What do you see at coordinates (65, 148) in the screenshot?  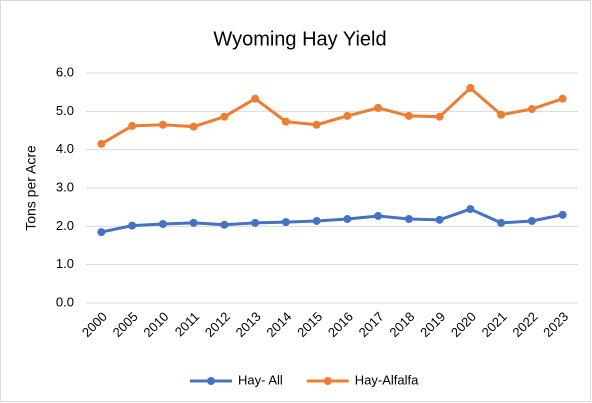 I see `y-tick-label: 4.0` at bounding box center [65, 148].